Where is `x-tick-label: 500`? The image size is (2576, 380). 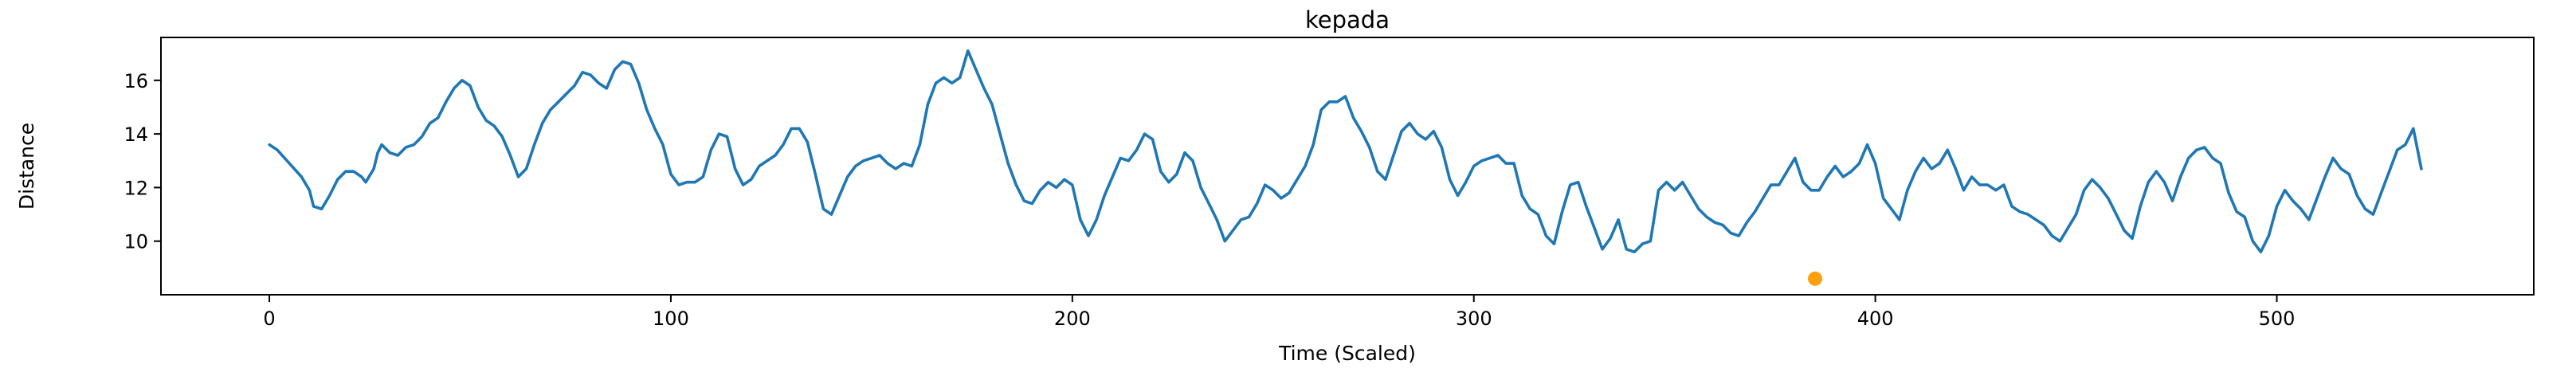 x-tick-label: 500 is located at coordinates (2278, 319).